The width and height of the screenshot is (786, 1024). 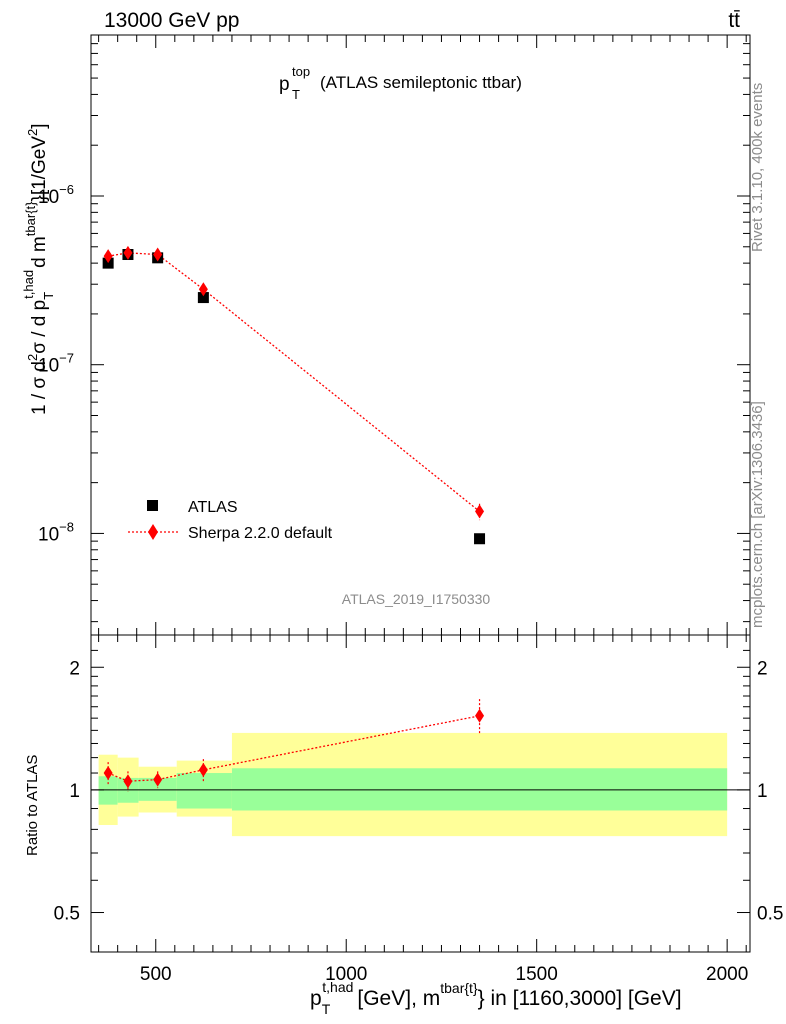 I want to click on x-tick-label: 1000, so click(x=346, y=974).